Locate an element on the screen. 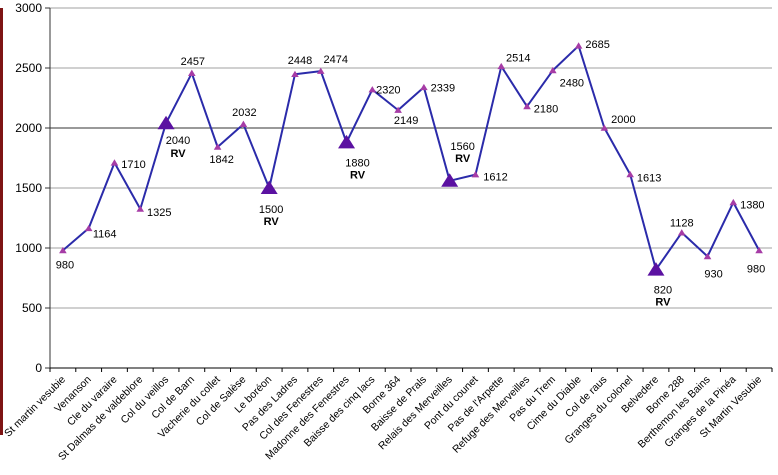 The image size is (778, 475). y-axis-tick-label: 2000 is located at coordinates (28, 128).